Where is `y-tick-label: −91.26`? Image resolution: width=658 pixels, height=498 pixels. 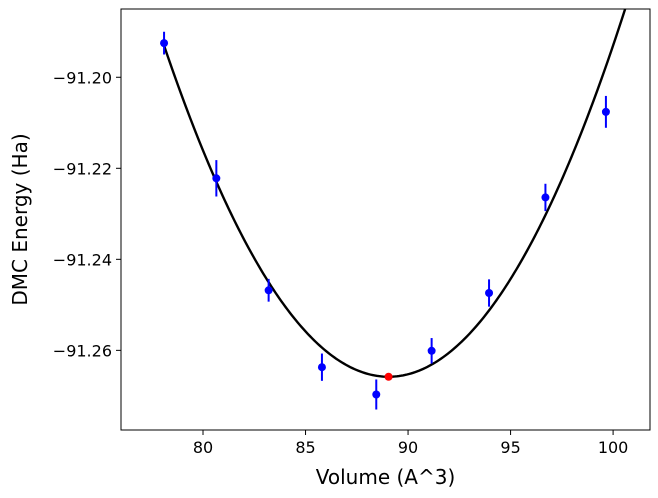
y-tick-label: −91.26 is located at coordinates (82, 350).